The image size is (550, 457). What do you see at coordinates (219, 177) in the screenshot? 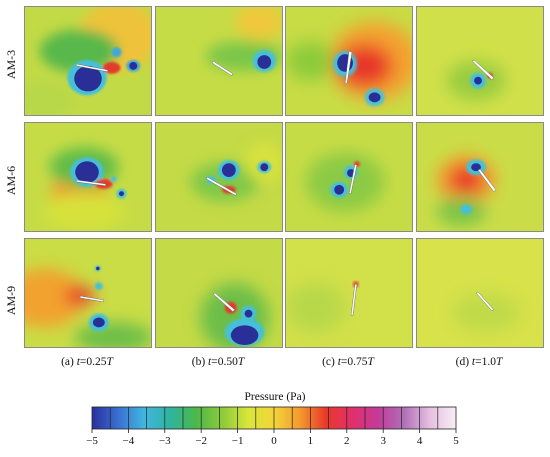
I see `panel-am6-t050` at bounding box center [219, 177].